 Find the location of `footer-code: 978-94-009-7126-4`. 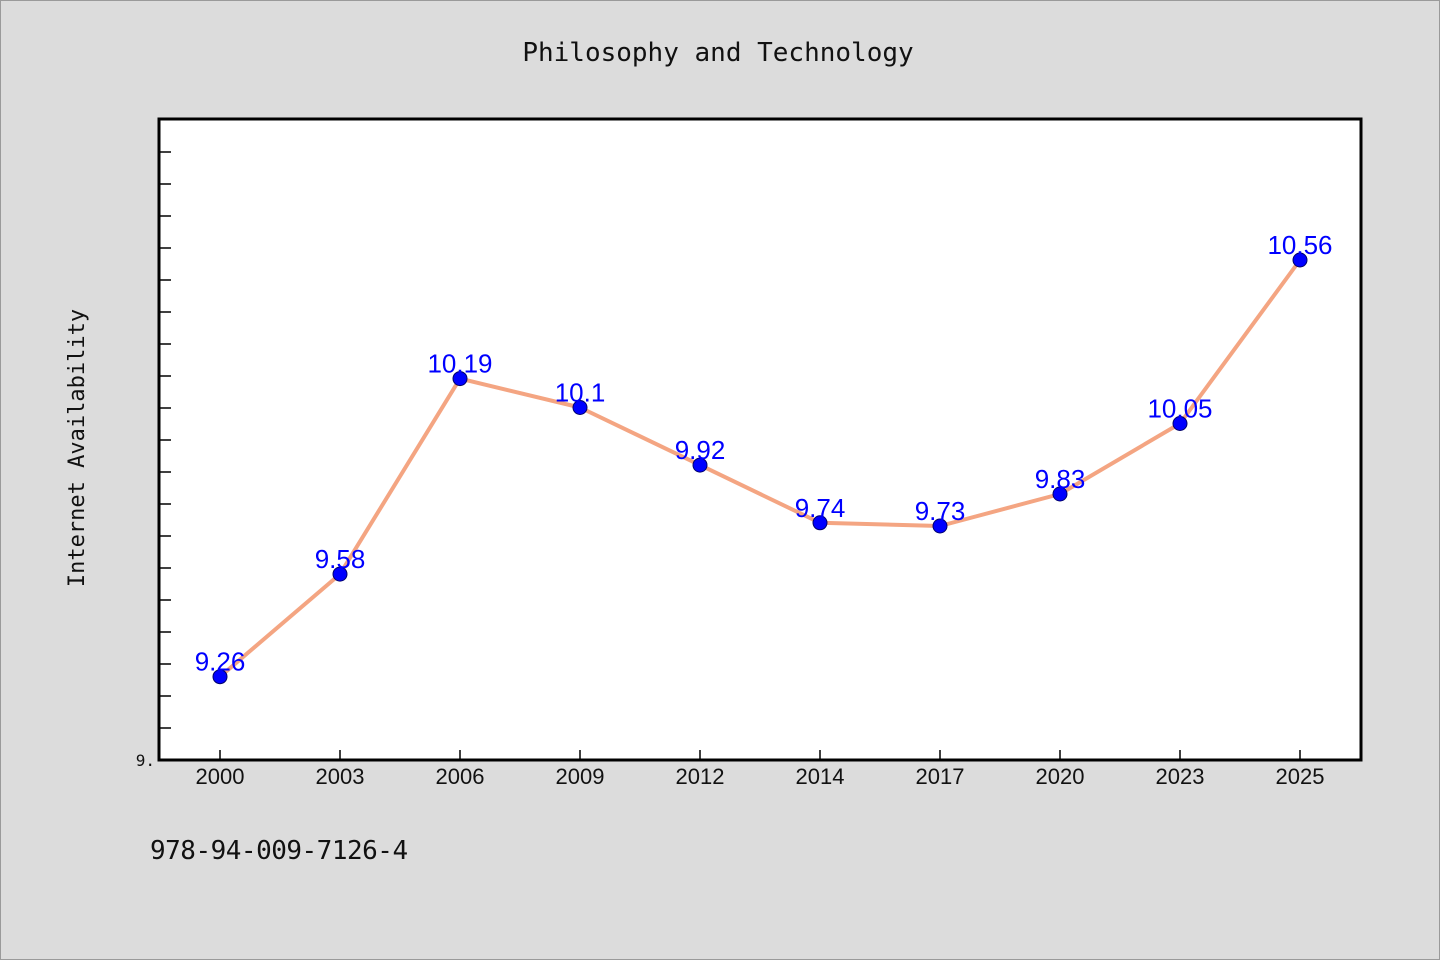

footer-code: 978-94-009-7126-4 is located at coordinates (279, 851).